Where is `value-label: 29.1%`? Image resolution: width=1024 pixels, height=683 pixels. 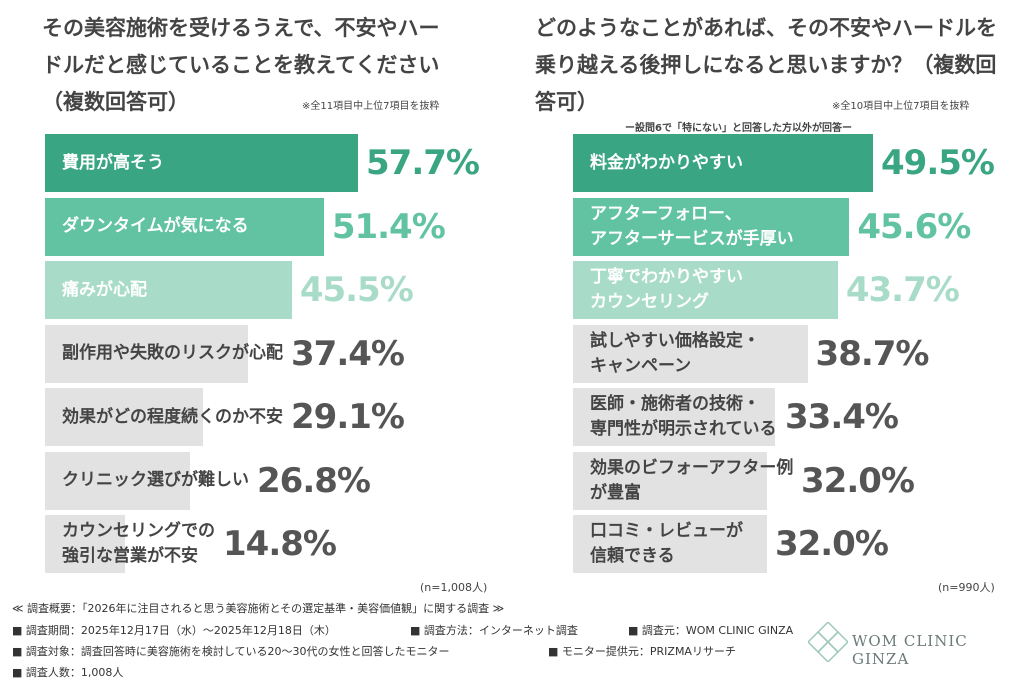 value-label: 29.1% is located at coordinates (348, 417).